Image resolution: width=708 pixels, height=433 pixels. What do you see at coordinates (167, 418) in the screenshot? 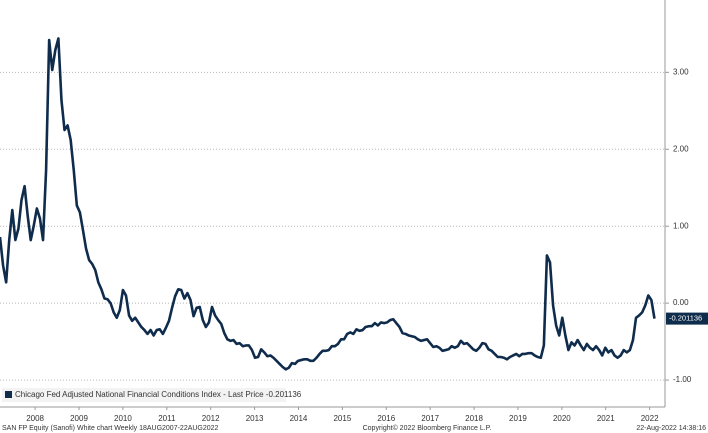
I see `x-tick-label: 2011` at bounding box center [167, 418].